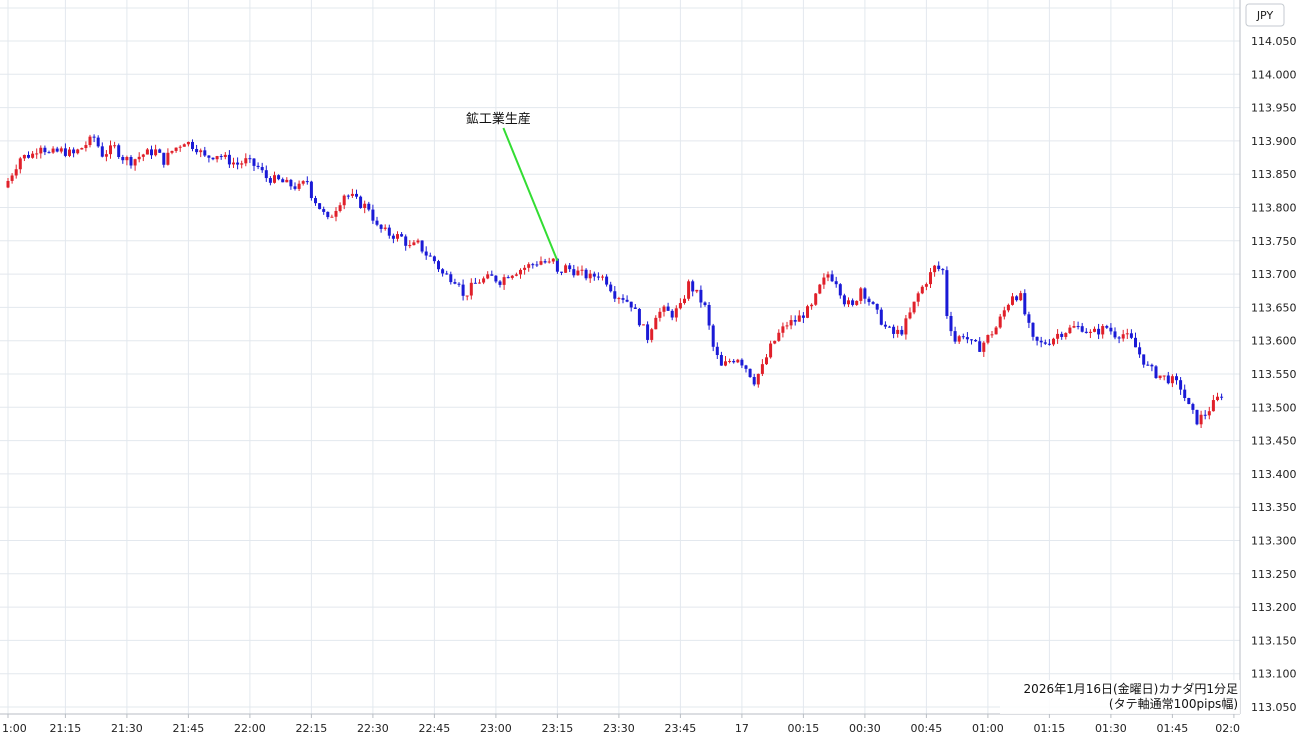  I want to click on chart-caption-line2: (タテ軸通常100pips幅), so click(1173, 703).